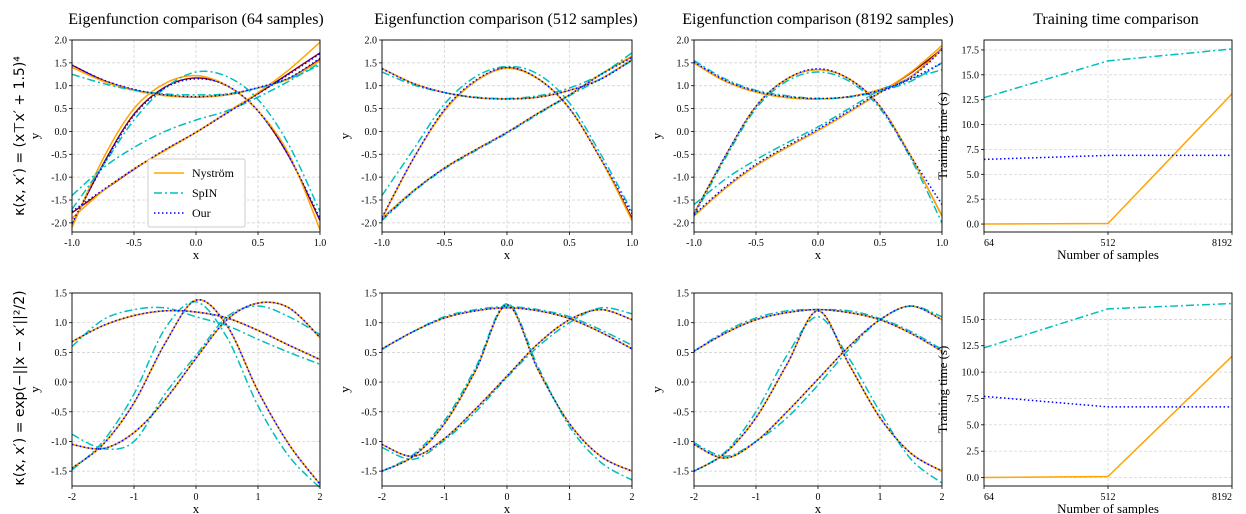 The image size is (1246, 514). I want to click on row-label-1: κ(x, x′) = (x⊤x′ + 1.5)⁴, so click(20, 136).